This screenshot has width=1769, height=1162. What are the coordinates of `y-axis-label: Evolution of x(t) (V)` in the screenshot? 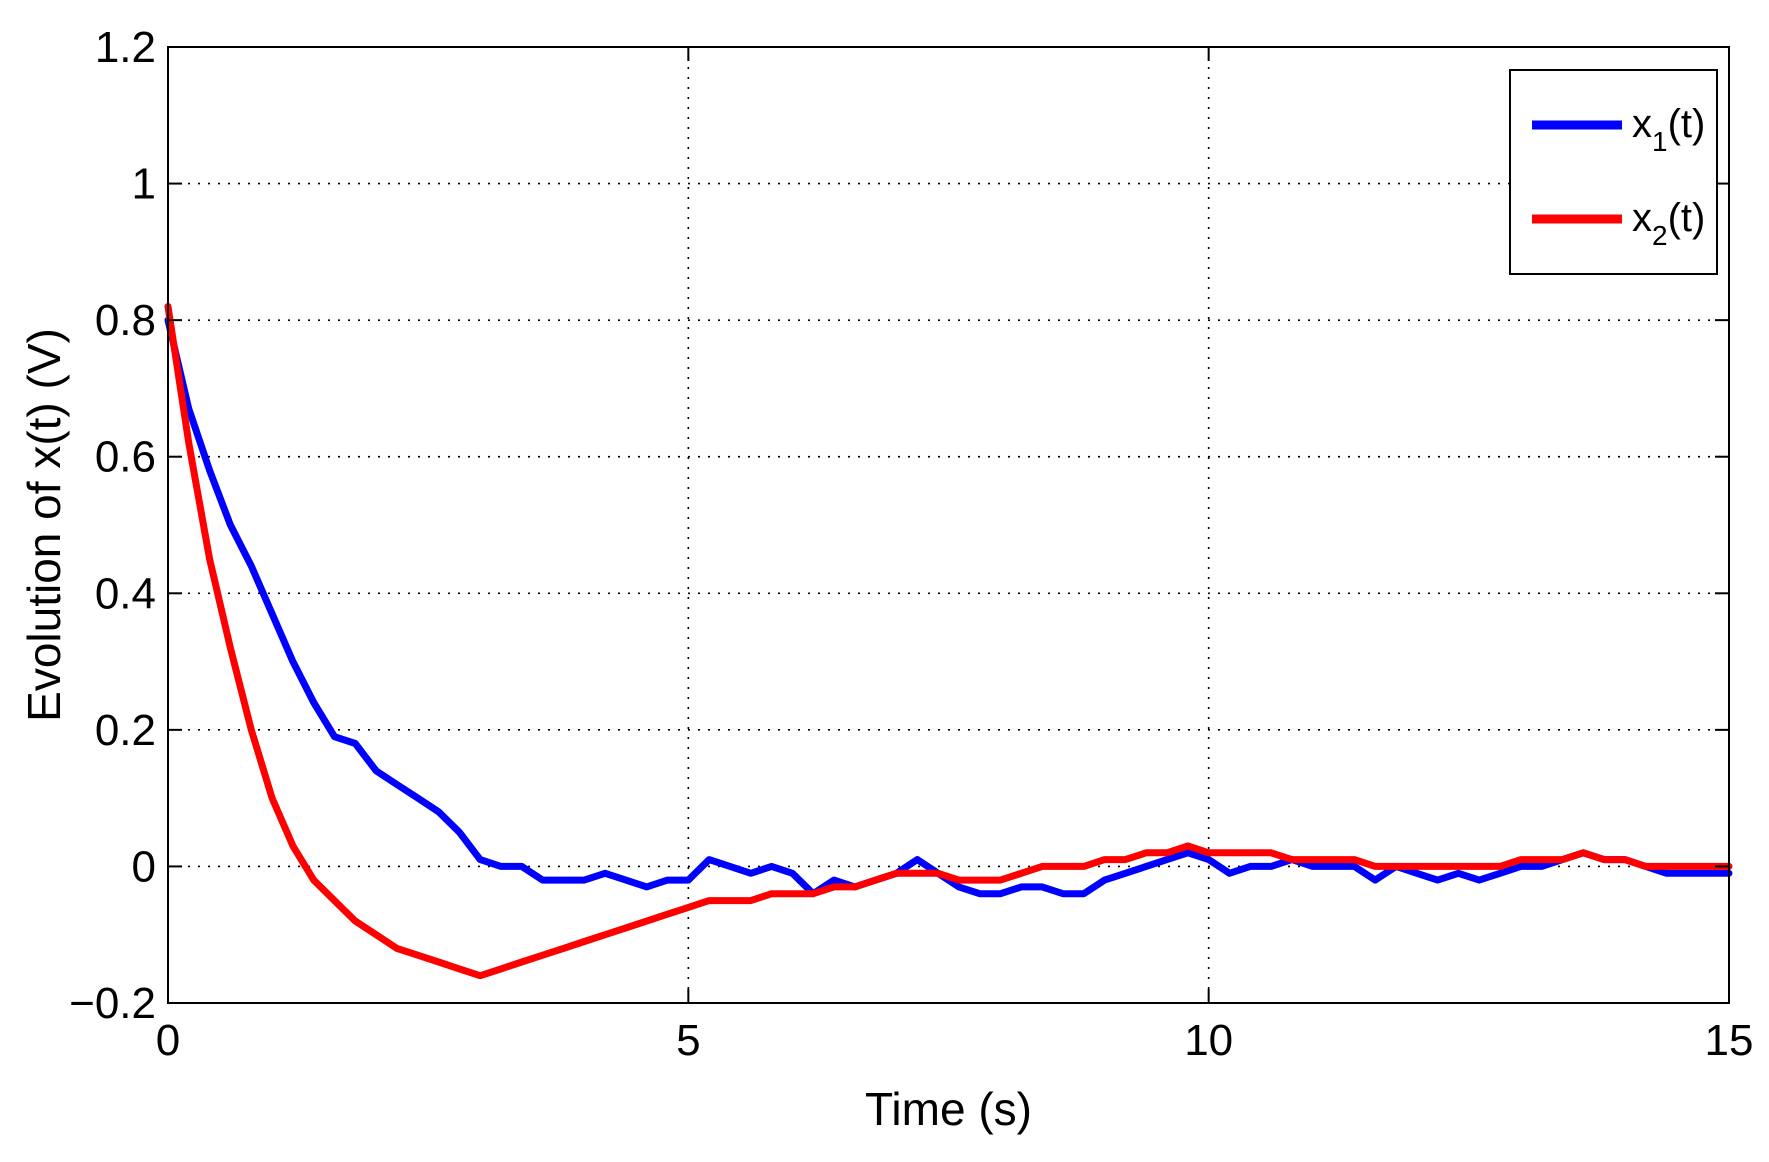 It's located at (44, 525).